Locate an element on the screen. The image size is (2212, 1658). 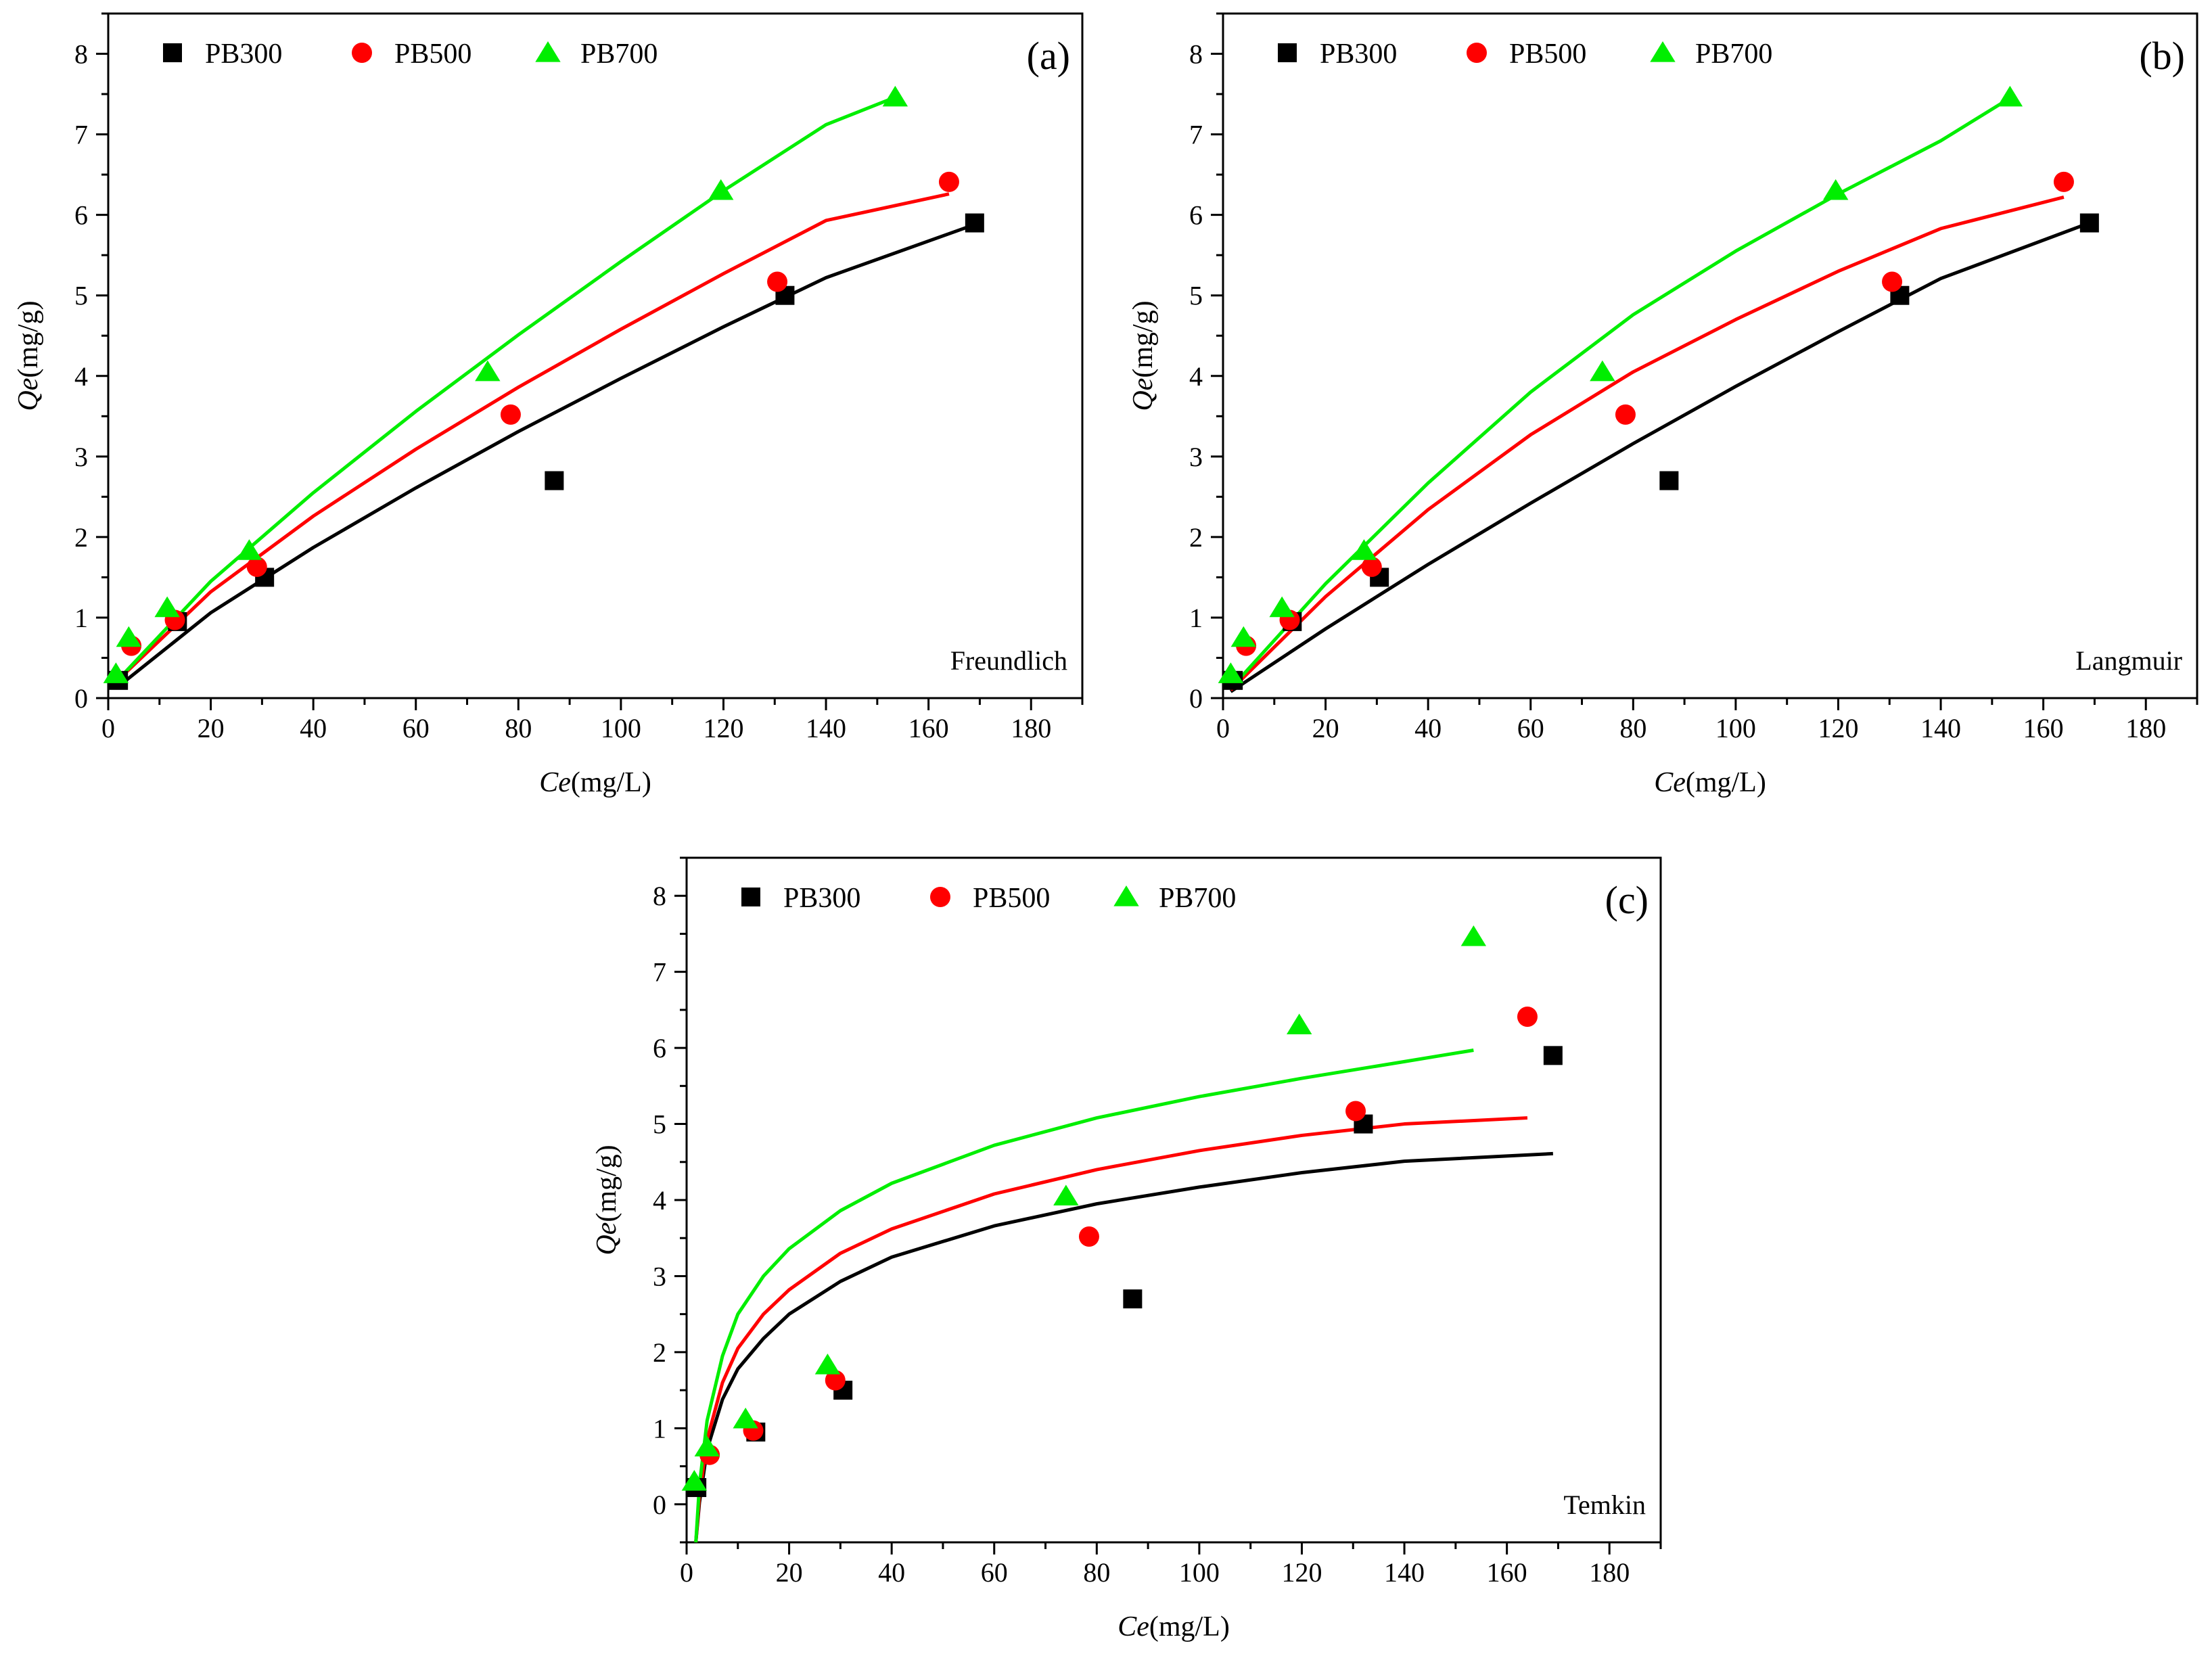
y-tick-label: 1 is located at coordinates (659, 1428).